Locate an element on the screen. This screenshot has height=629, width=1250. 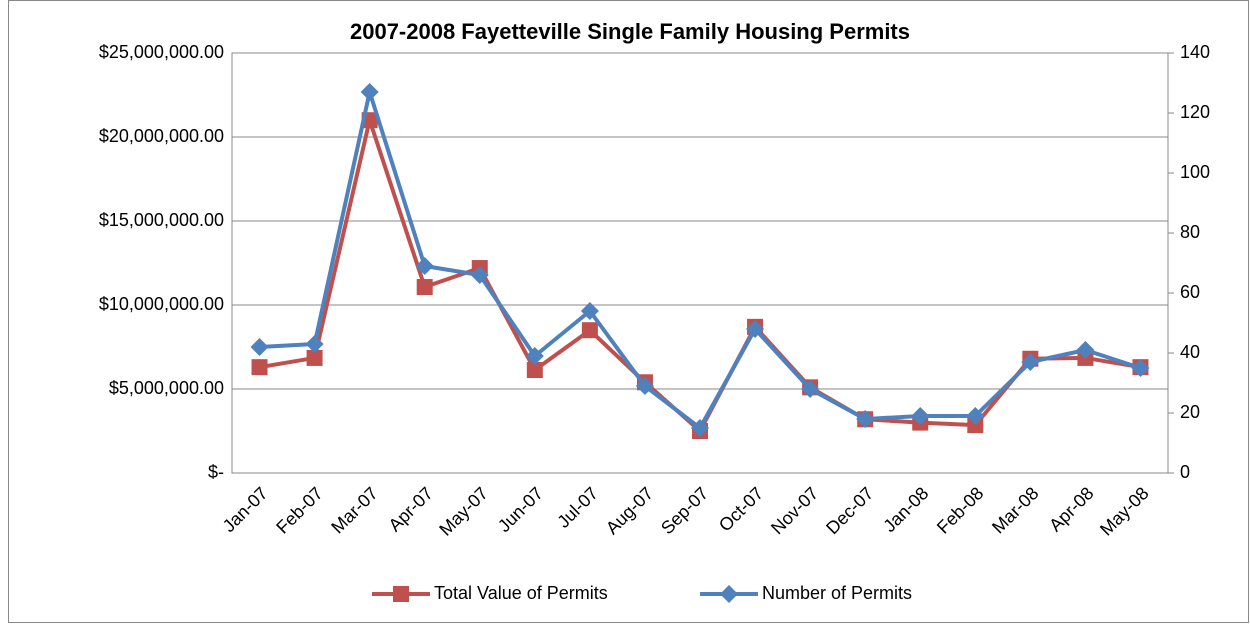
y2-tick-label: 140 is located at coordinates (1195, 52).